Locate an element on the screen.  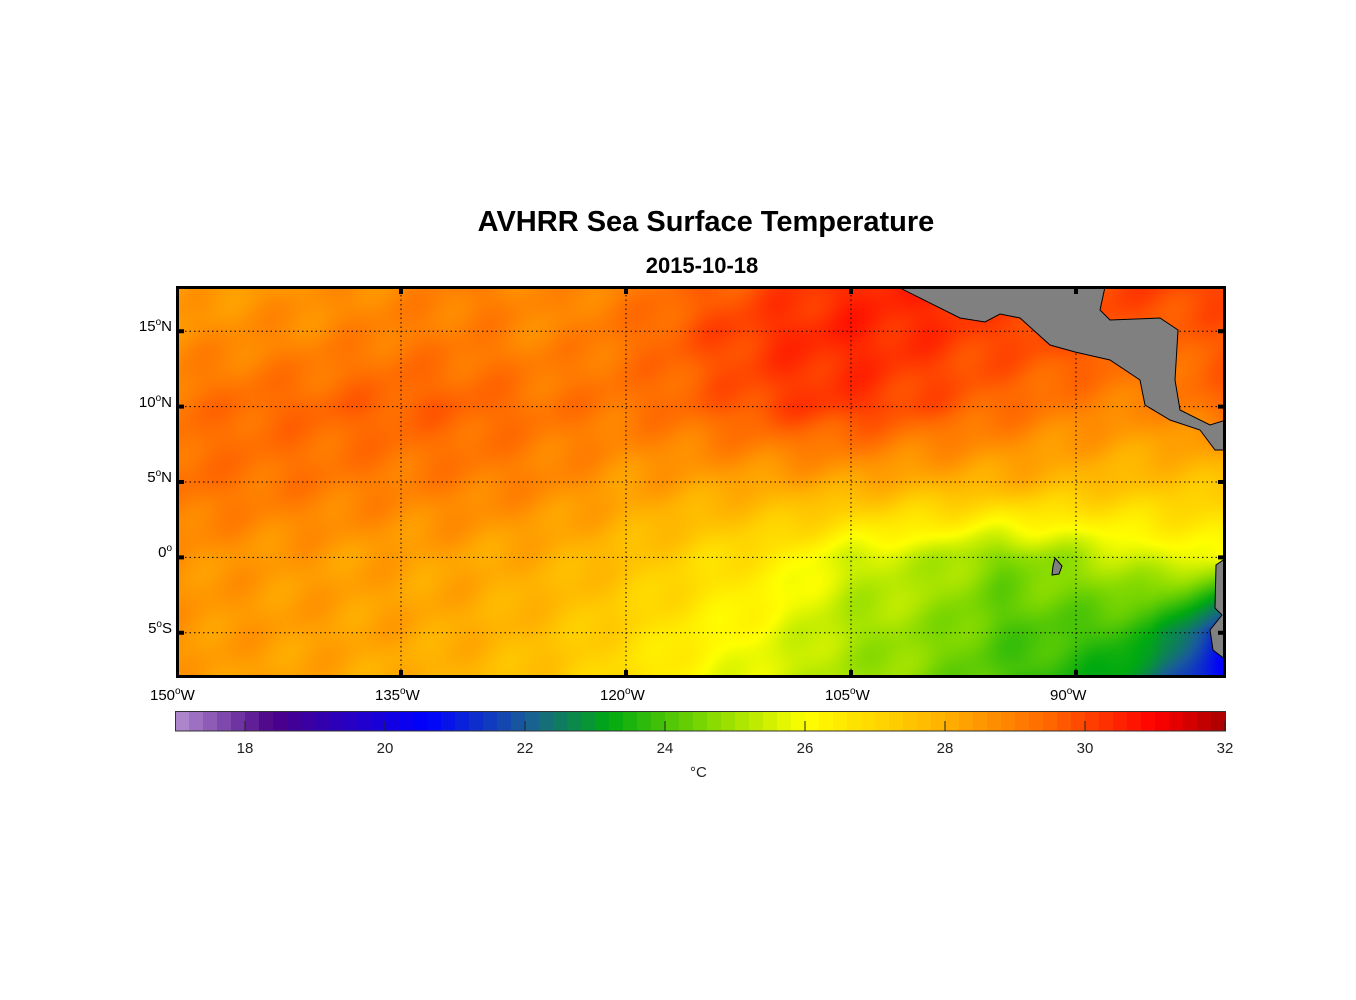
land is located at coordinates (1061, 473).